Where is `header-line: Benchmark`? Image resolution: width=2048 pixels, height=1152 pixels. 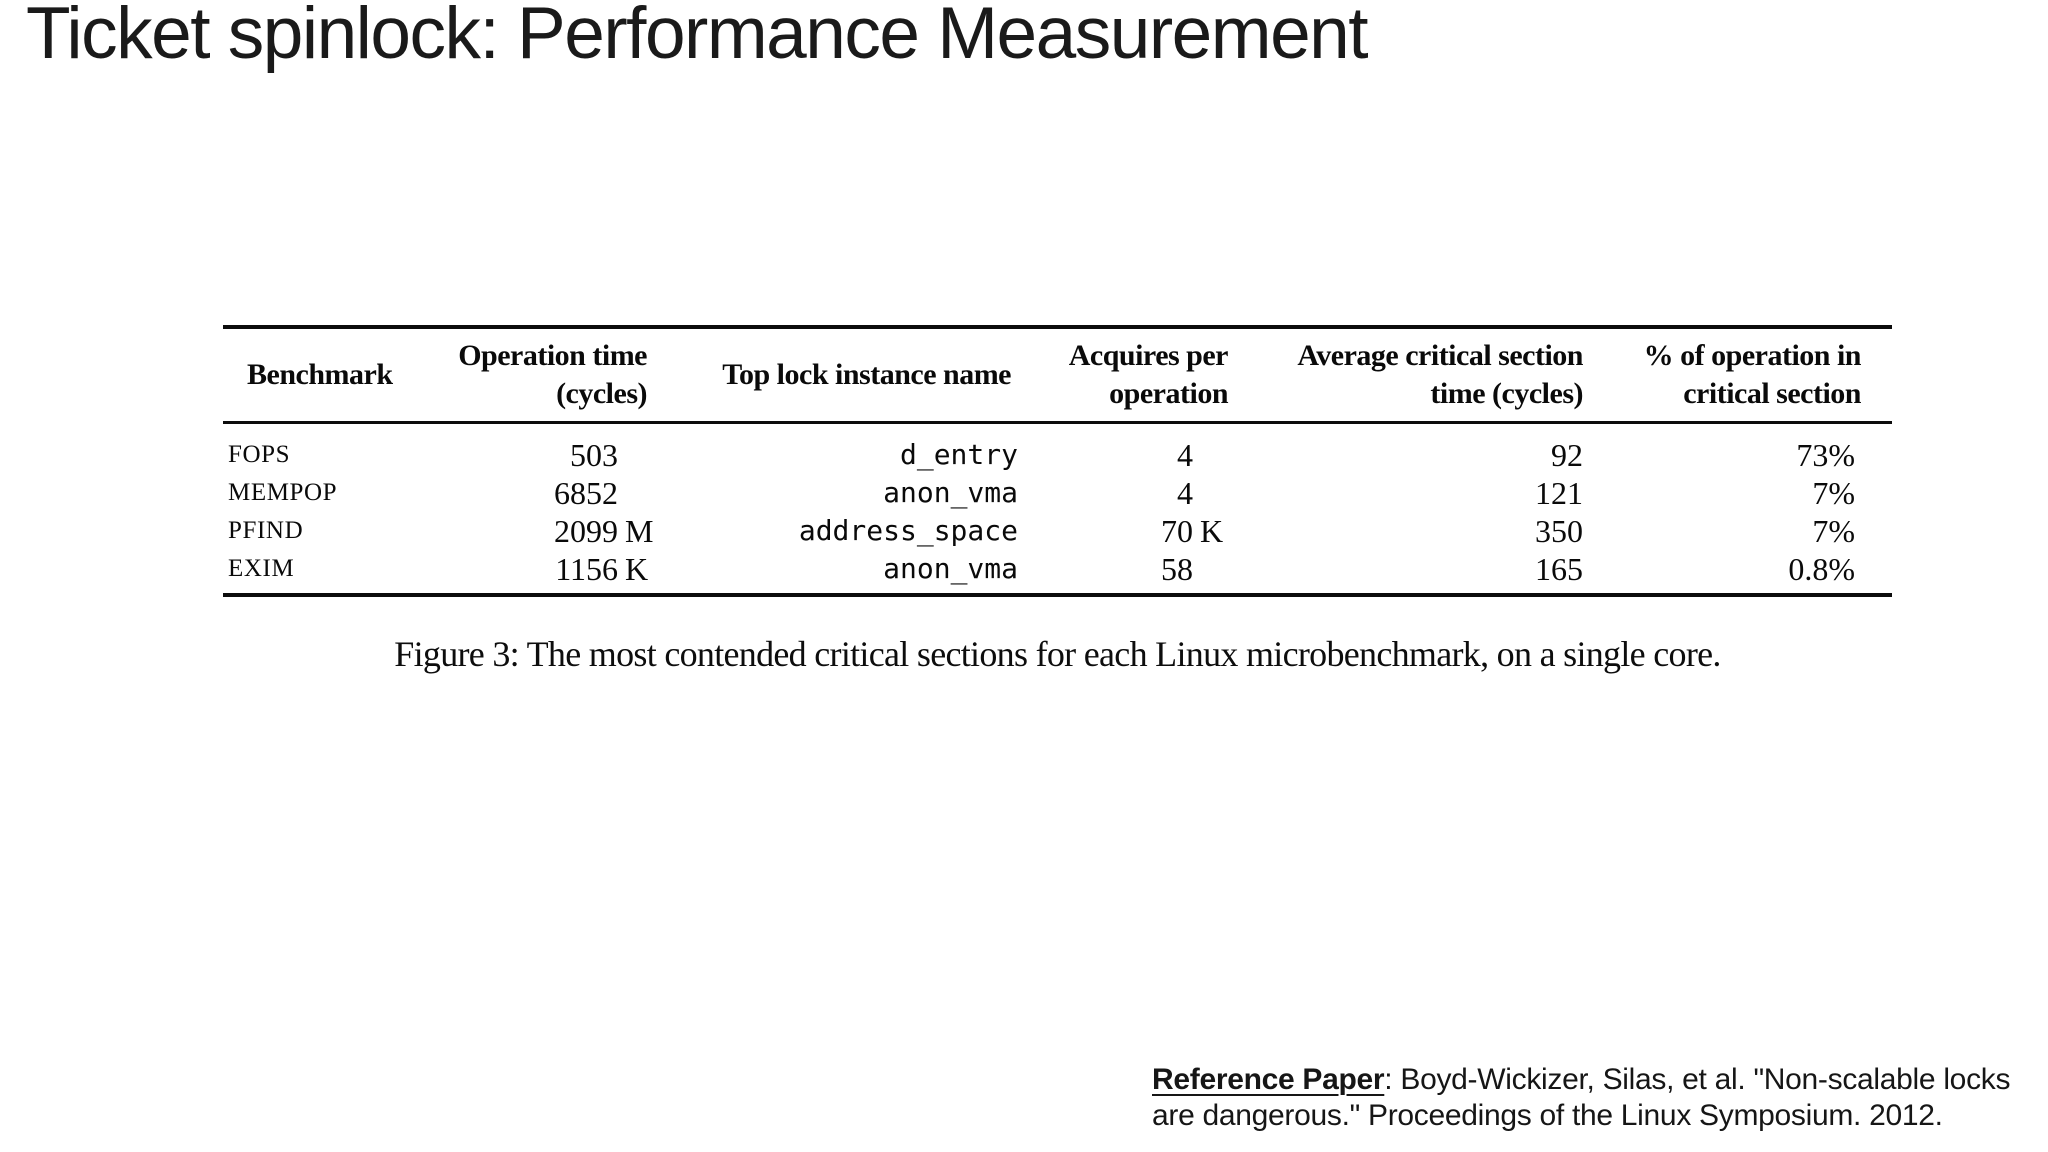
header-line: Benchmark is located at coordinates (320, 374).